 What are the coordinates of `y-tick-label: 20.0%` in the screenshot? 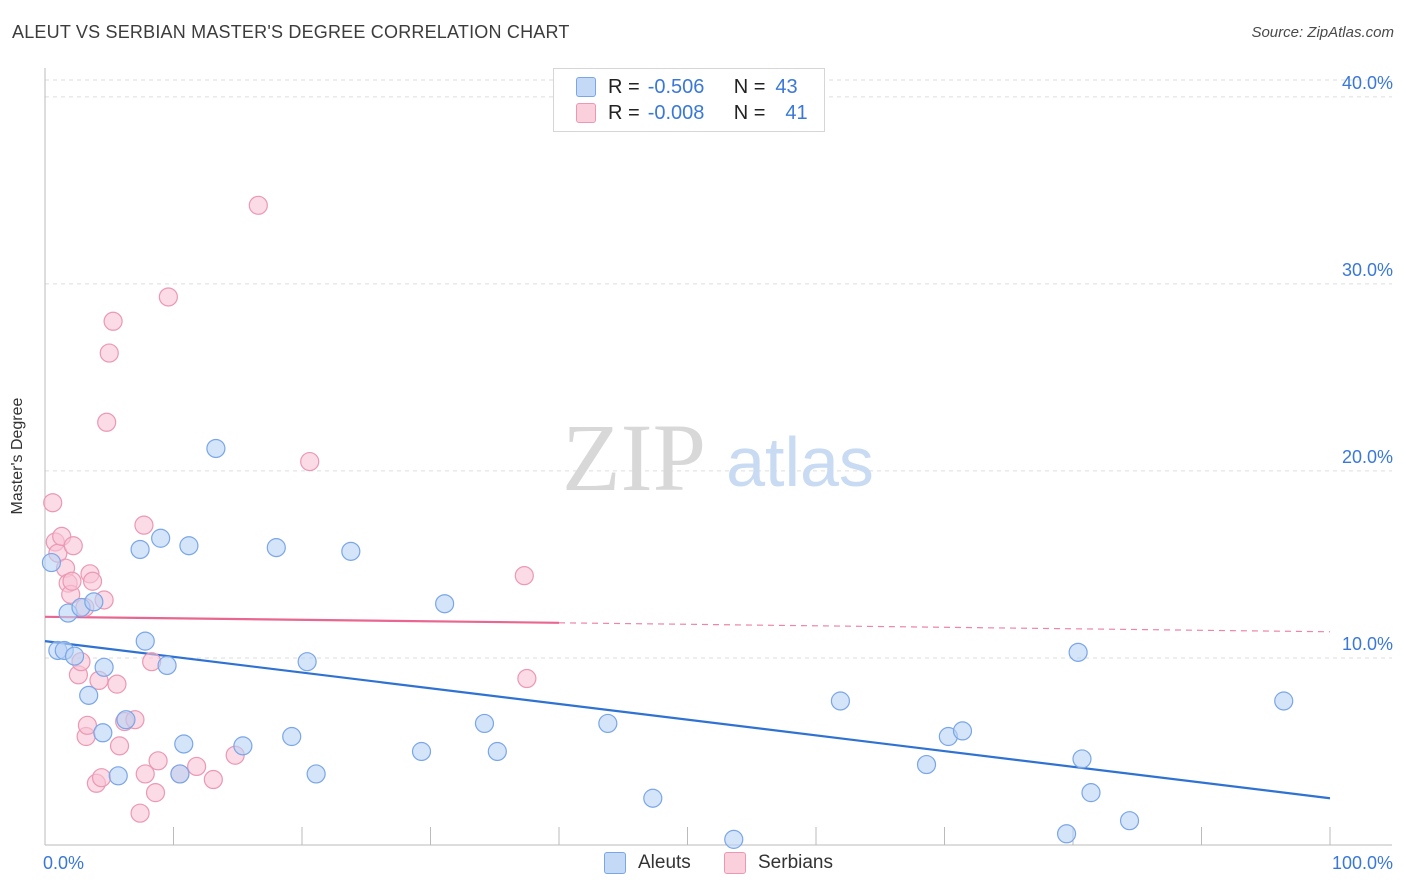 It's located at (1367, 457).